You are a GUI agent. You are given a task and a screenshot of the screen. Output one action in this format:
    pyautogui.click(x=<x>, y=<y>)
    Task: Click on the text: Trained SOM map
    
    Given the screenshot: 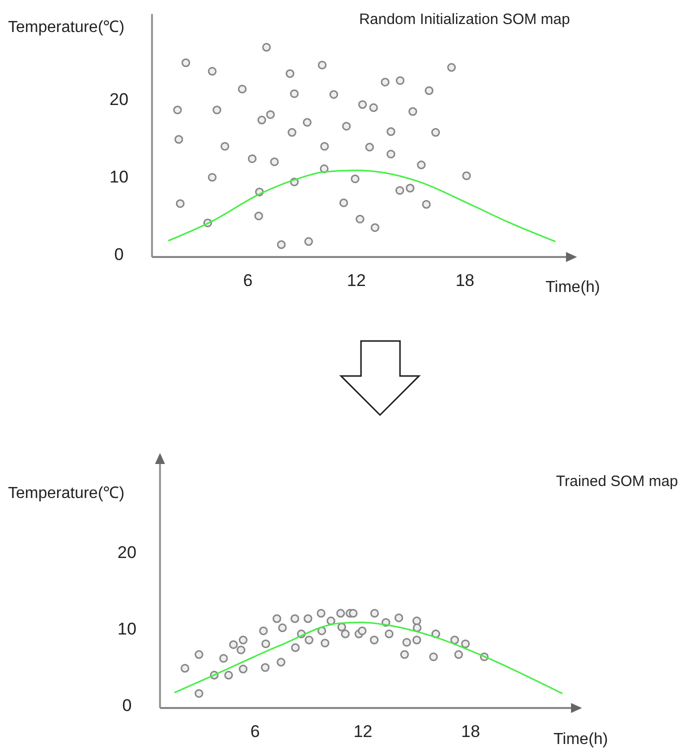 What is the action you would take?
    pyautogui.click(x=617, y=481)
    